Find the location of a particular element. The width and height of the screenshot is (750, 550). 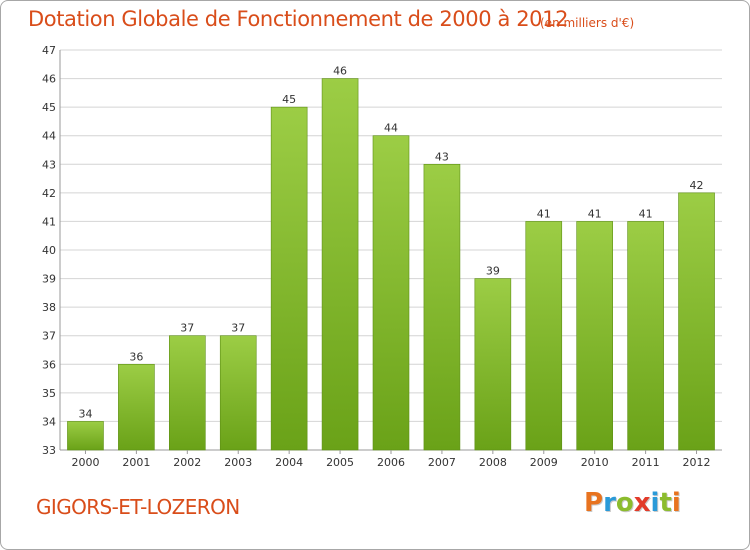

x-tick-label: 2009 is located at coordinates (544, 462).